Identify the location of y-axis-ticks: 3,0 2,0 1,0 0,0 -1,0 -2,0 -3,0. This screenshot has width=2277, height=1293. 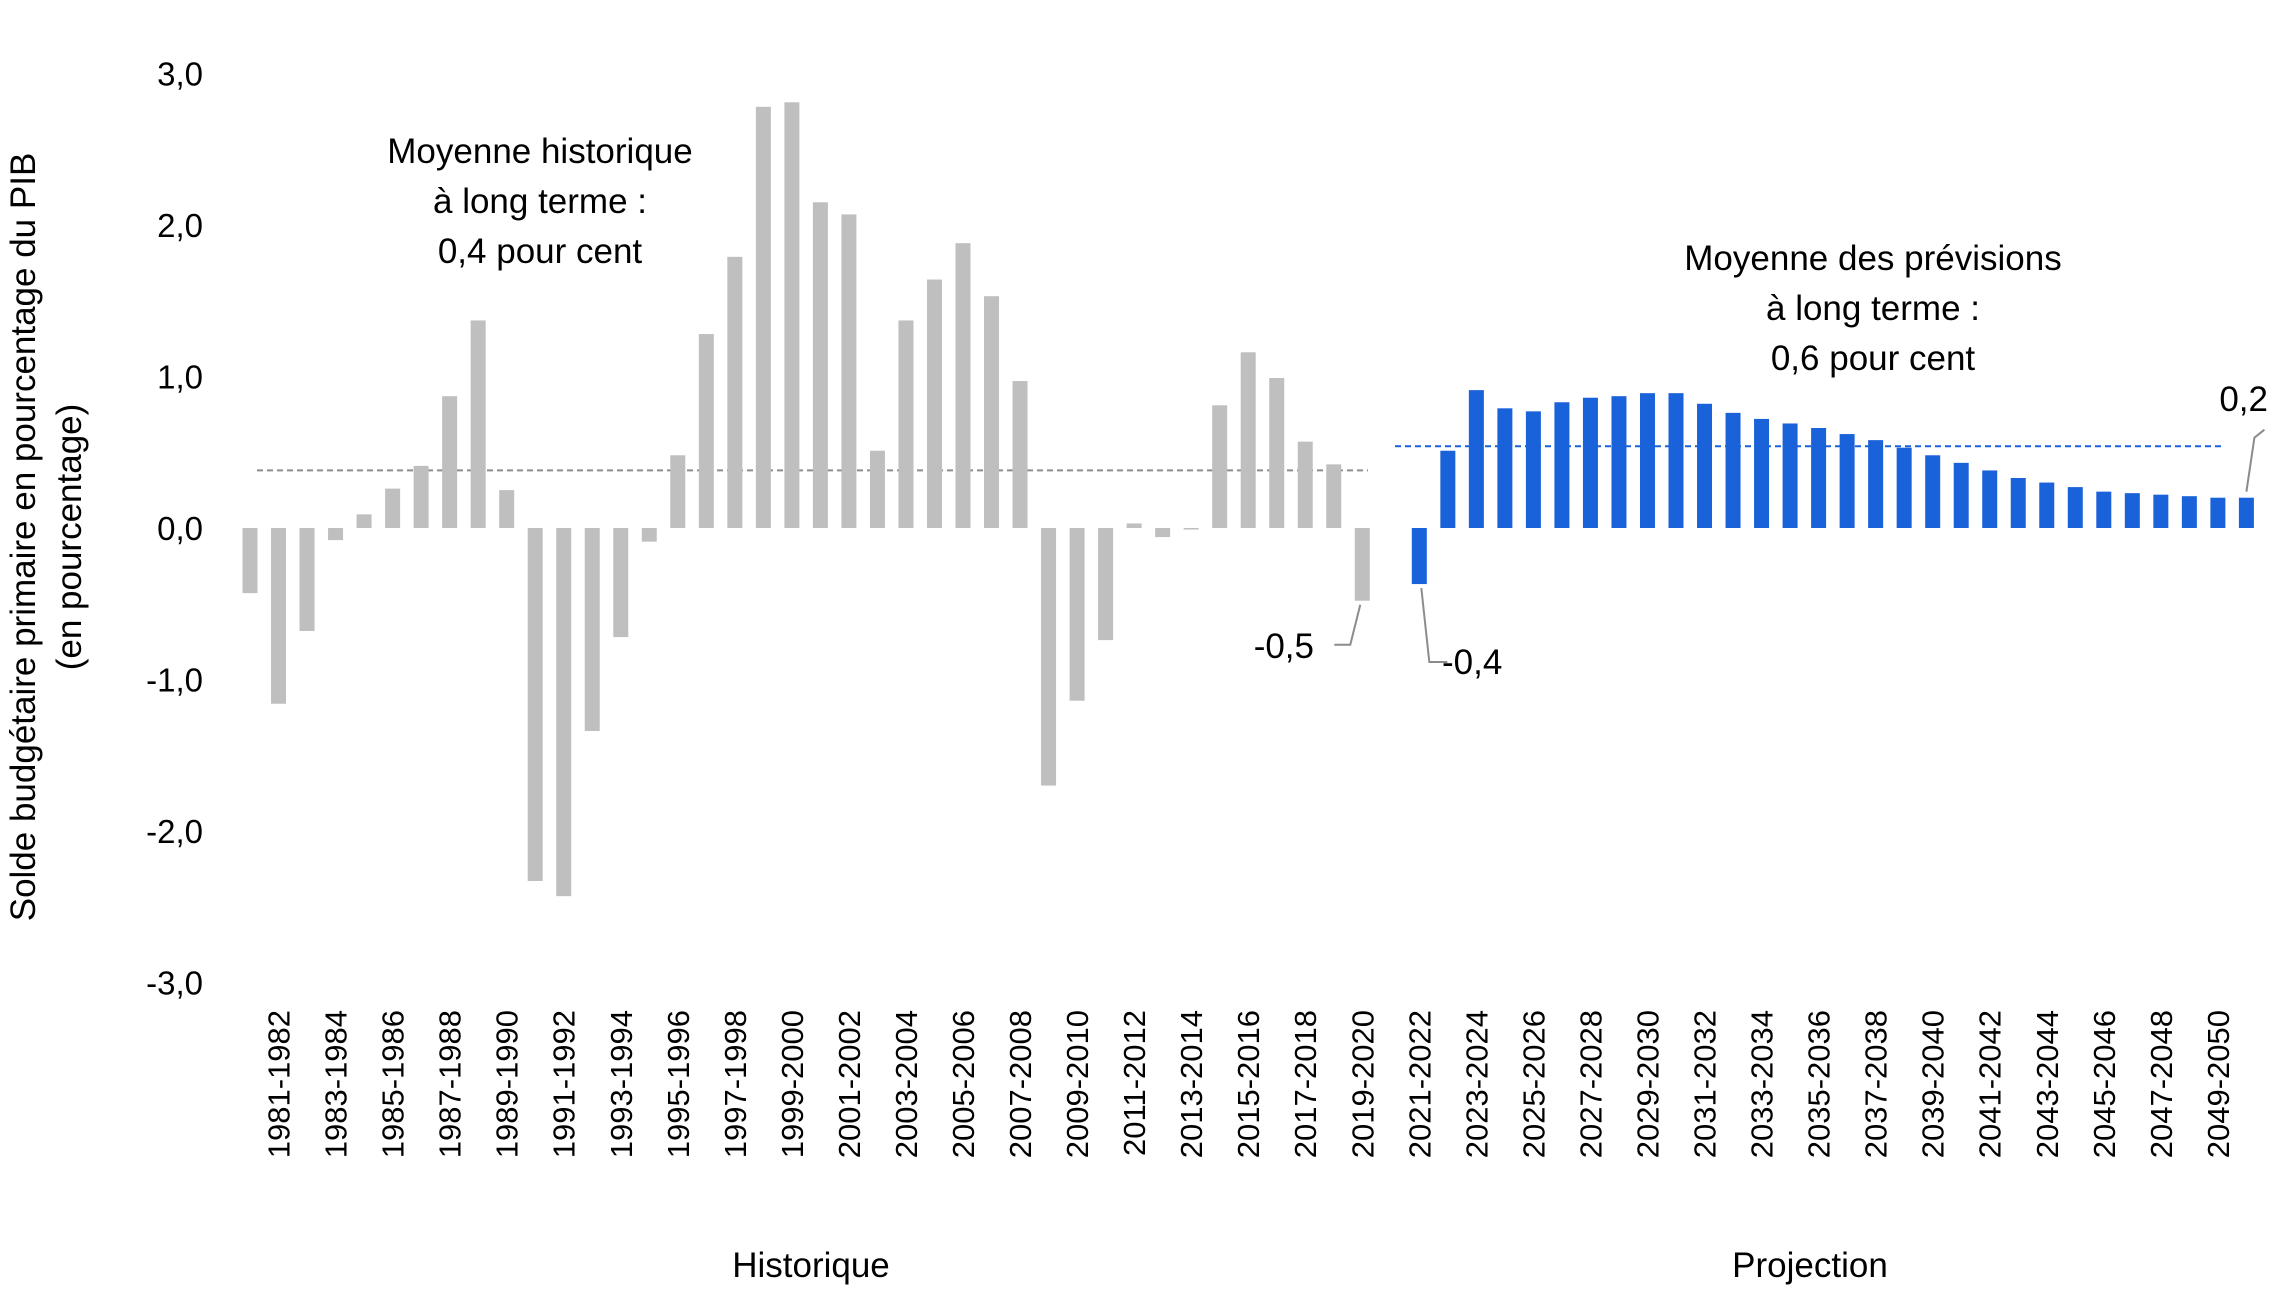
(174, 529).